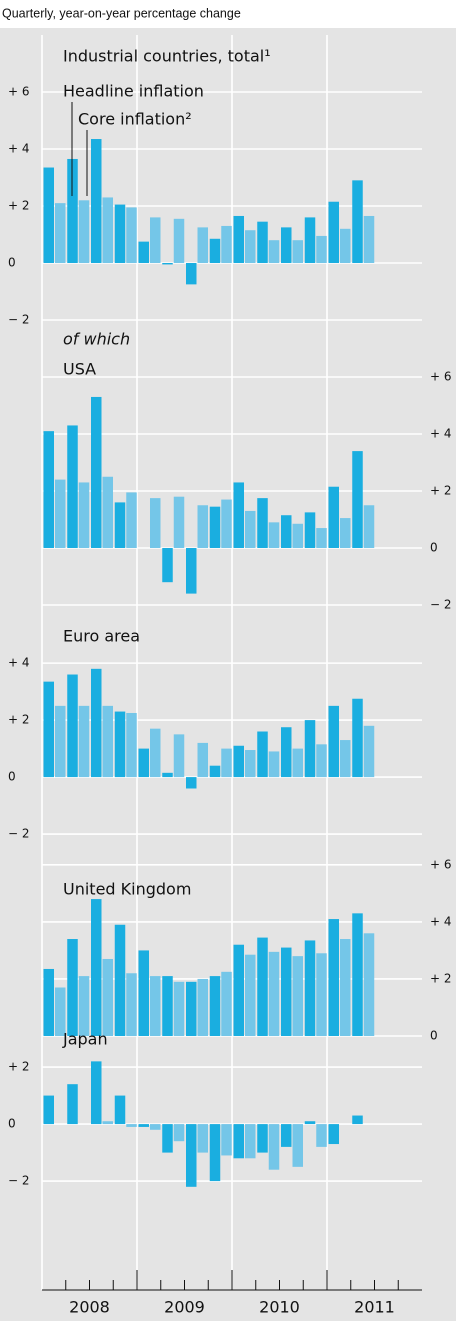  I want to click on panel-title: Euro area, so click(101, 636).